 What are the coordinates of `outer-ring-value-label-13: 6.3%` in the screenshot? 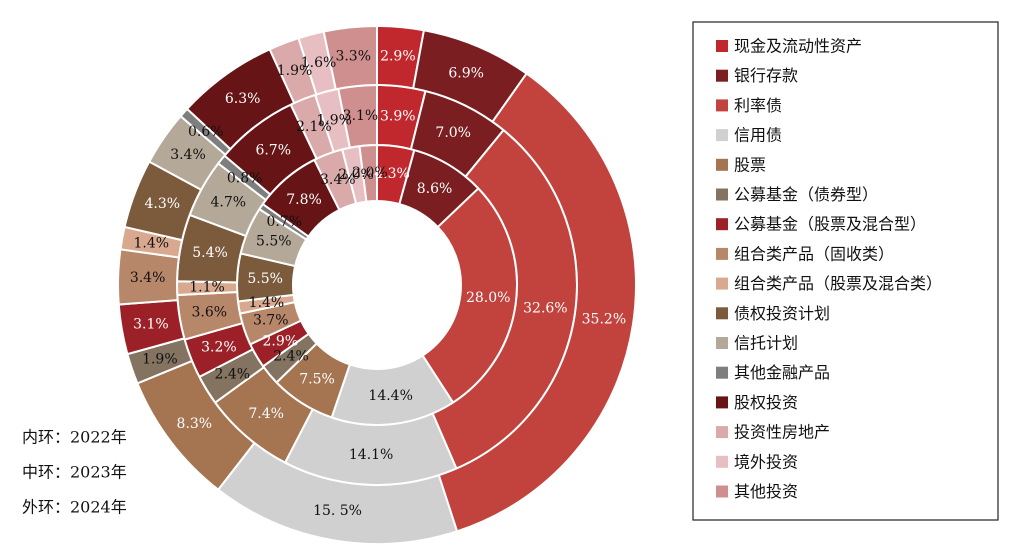 It's located at (243, 99).